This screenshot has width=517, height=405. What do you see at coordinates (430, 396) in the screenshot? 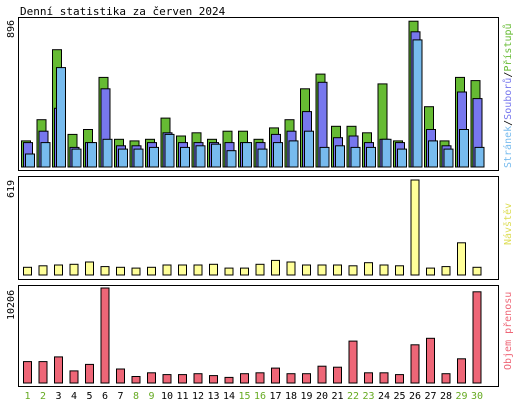
I see `x-label-day-27: 27` at bounding box center [430, 396].